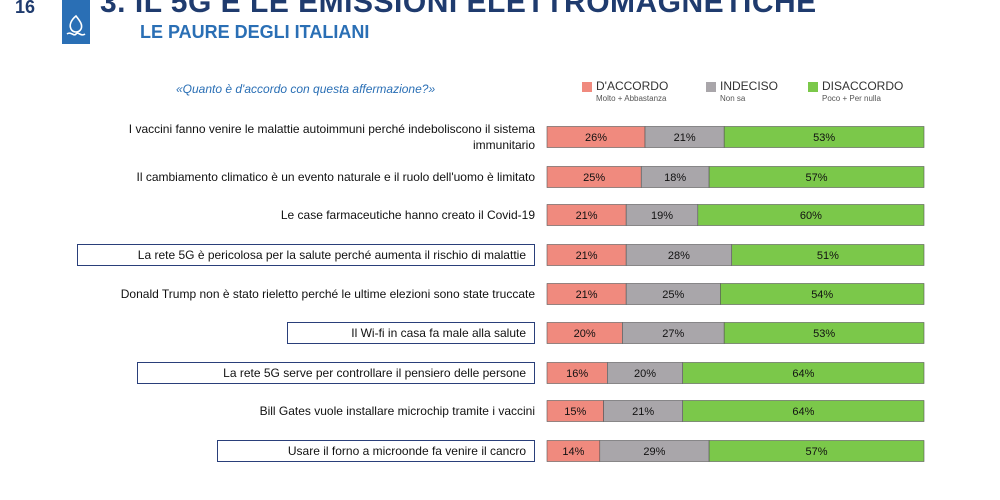  I want to click on data-label-indeciso: 18%, so click(675, 178).